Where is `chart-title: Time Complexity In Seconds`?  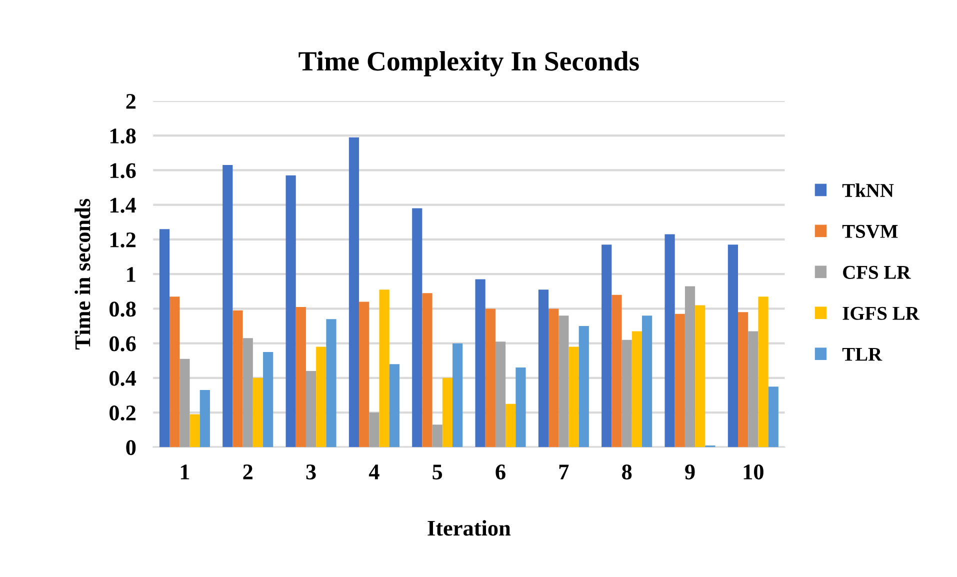 chart-title: Time Complexity In Seconds is located at coordinates (468, 63).